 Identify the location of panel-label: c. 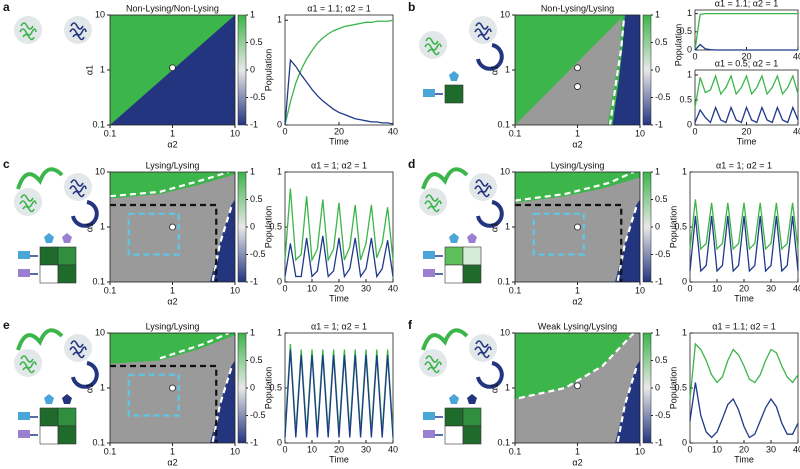
(6, 164).